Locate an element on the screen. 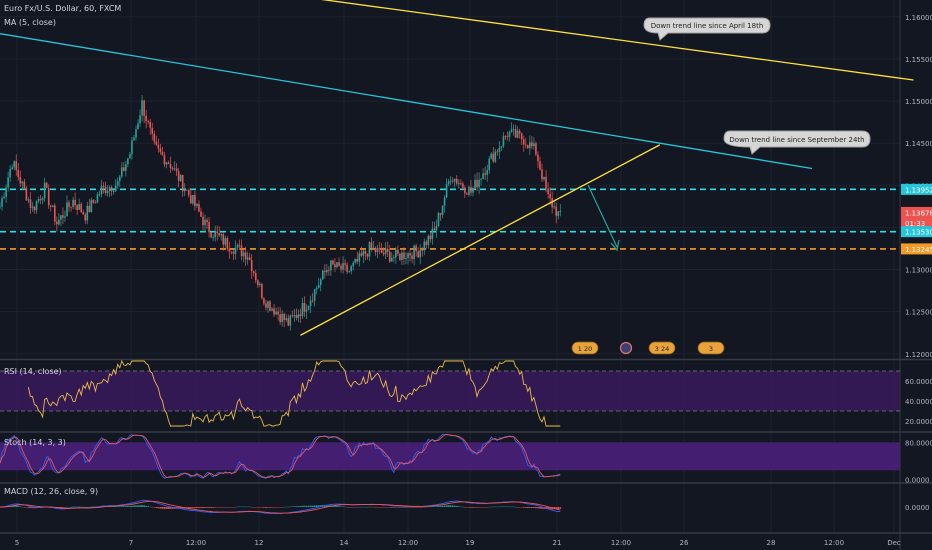 This screenshot has height=550, width=932. event-marker: 1 20 is located at coordinates (585, 348).